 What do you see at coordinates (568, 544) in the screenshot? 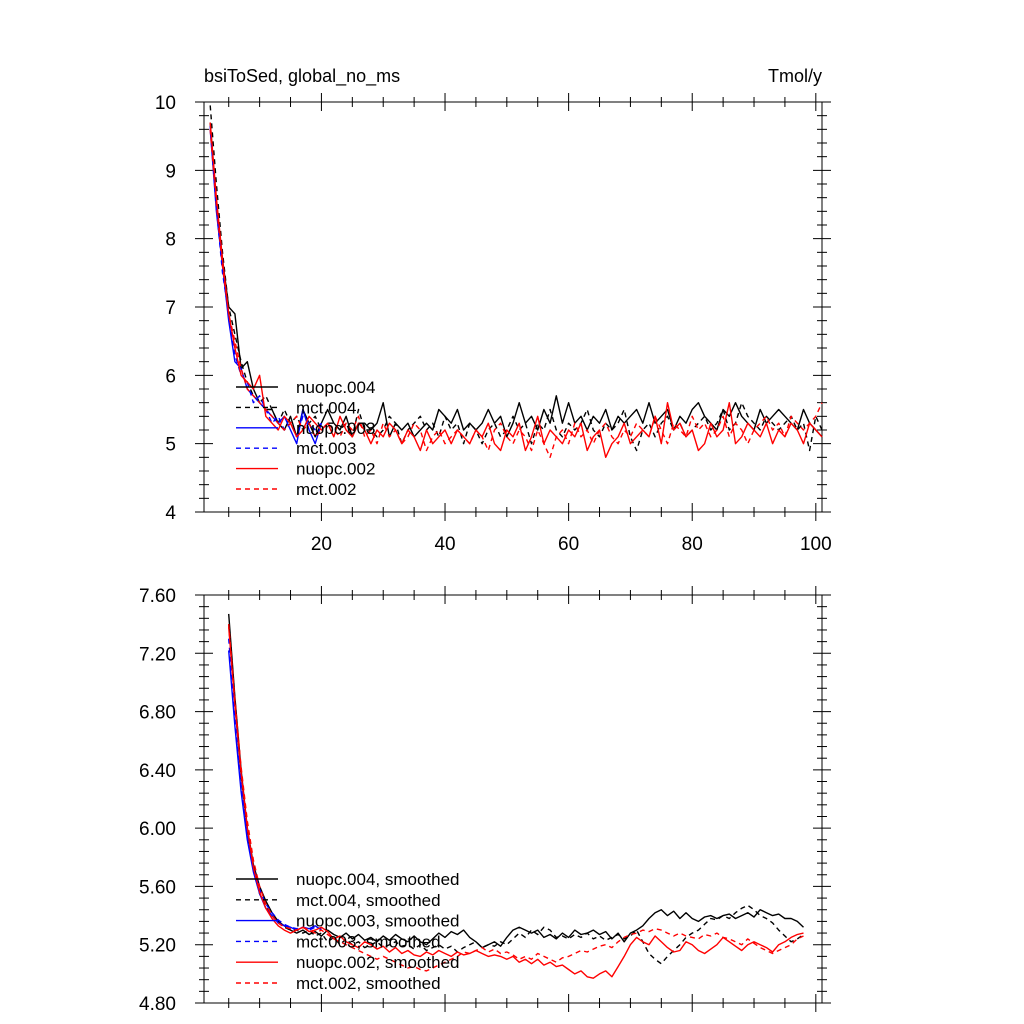
I see `x-tick-label: 60` at bounding box center [568, 544].